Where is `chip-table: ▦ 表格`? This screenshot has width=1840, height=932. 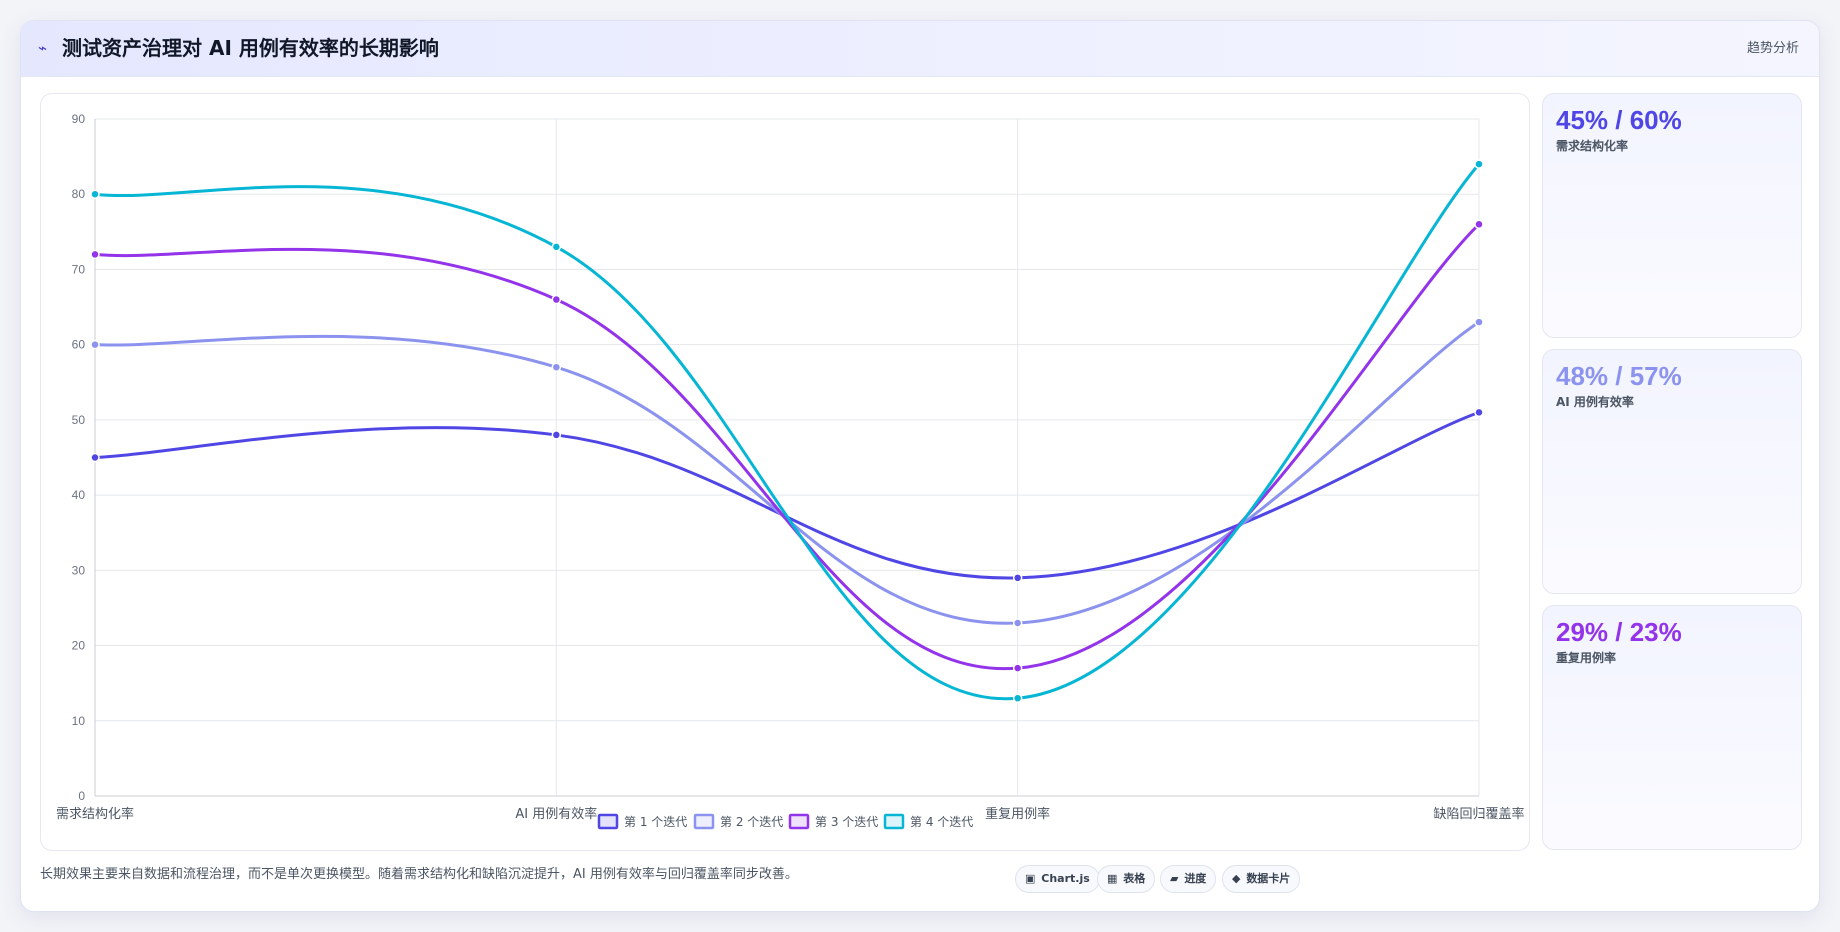 chip-table: ▦ 表格 is located at coordinates (1126, 879).